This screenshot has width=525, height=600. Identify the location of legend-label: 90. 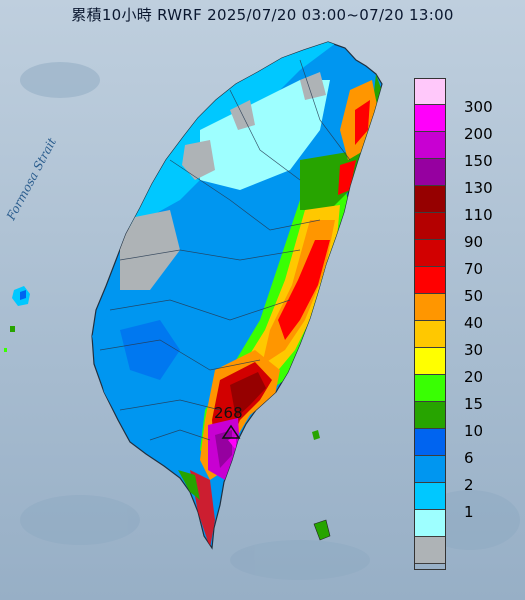
(474, 242).